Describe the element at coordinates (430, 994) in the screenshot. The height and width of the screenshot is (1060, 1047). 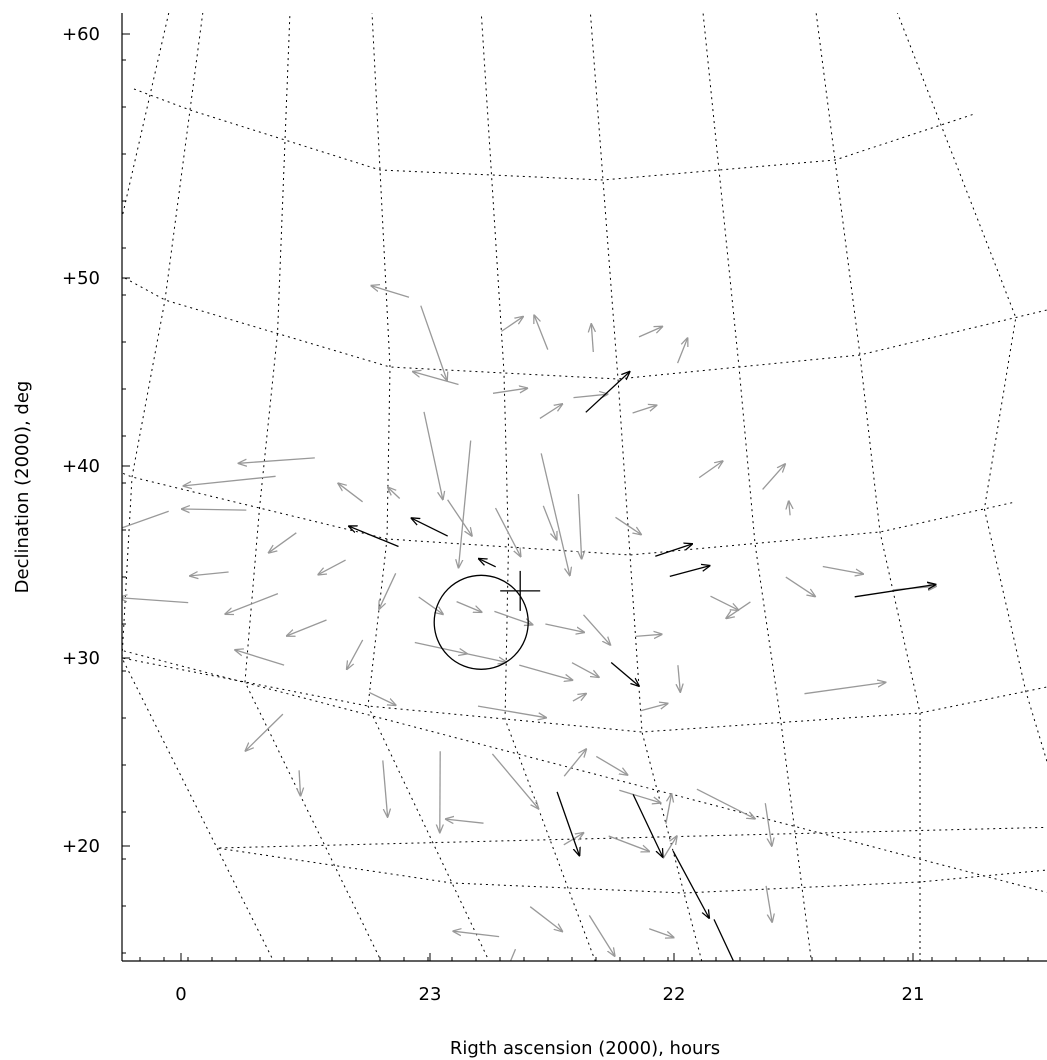
I see `x-tick-label: 23` at that location.